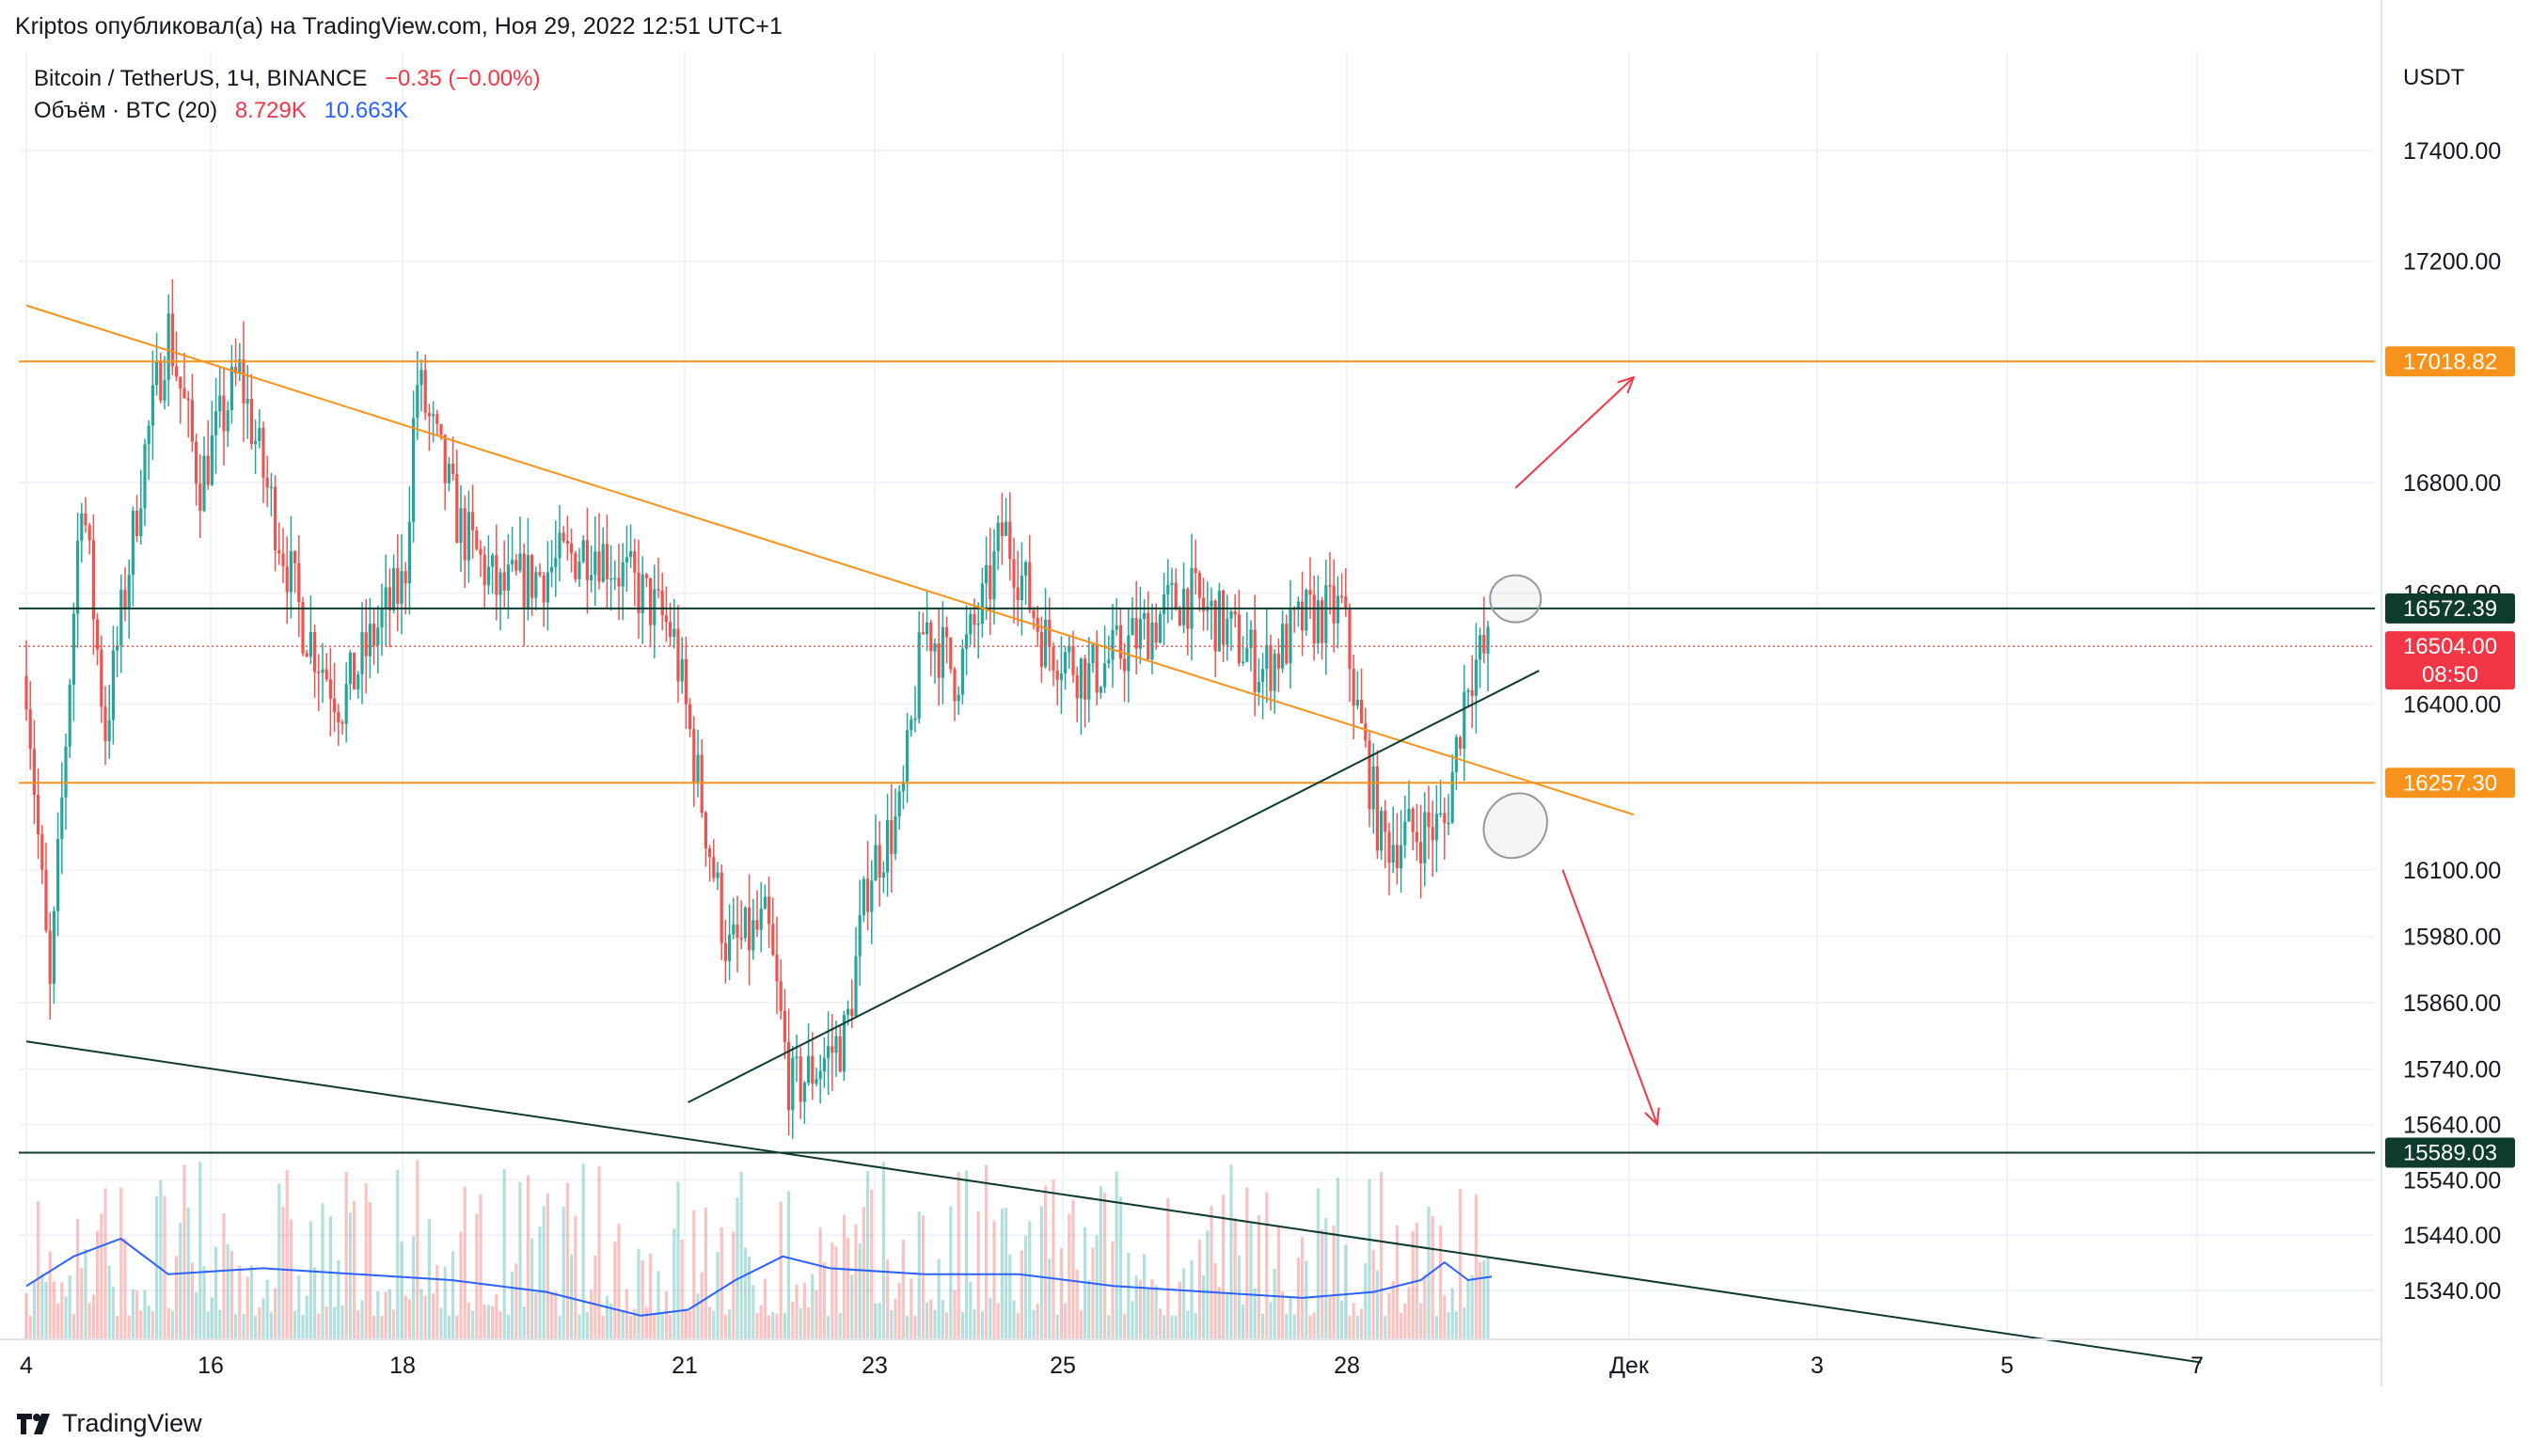 This screenshot has width=2547, height=1456. I want to click on volume-legend: Объём · BTC (20) 8.729K 10.663K, so click(221, 111).